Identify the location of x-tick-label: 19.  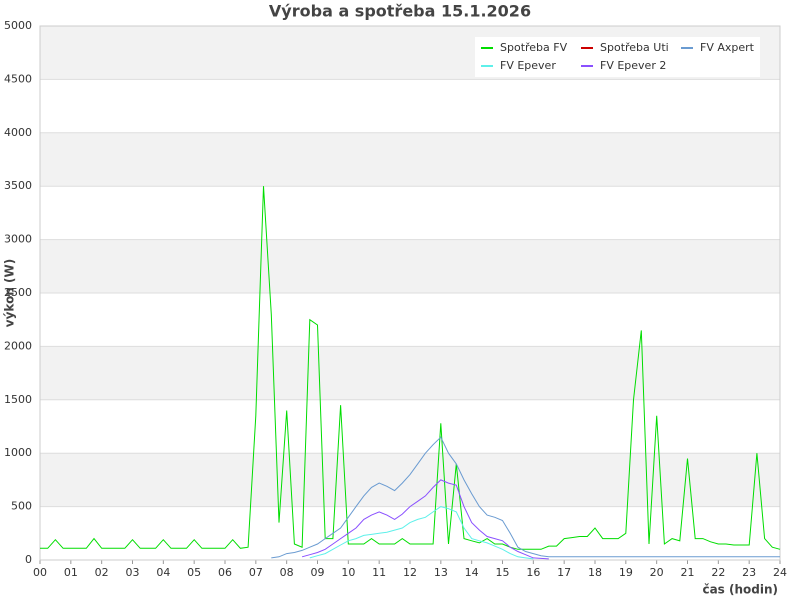
(626, 572).